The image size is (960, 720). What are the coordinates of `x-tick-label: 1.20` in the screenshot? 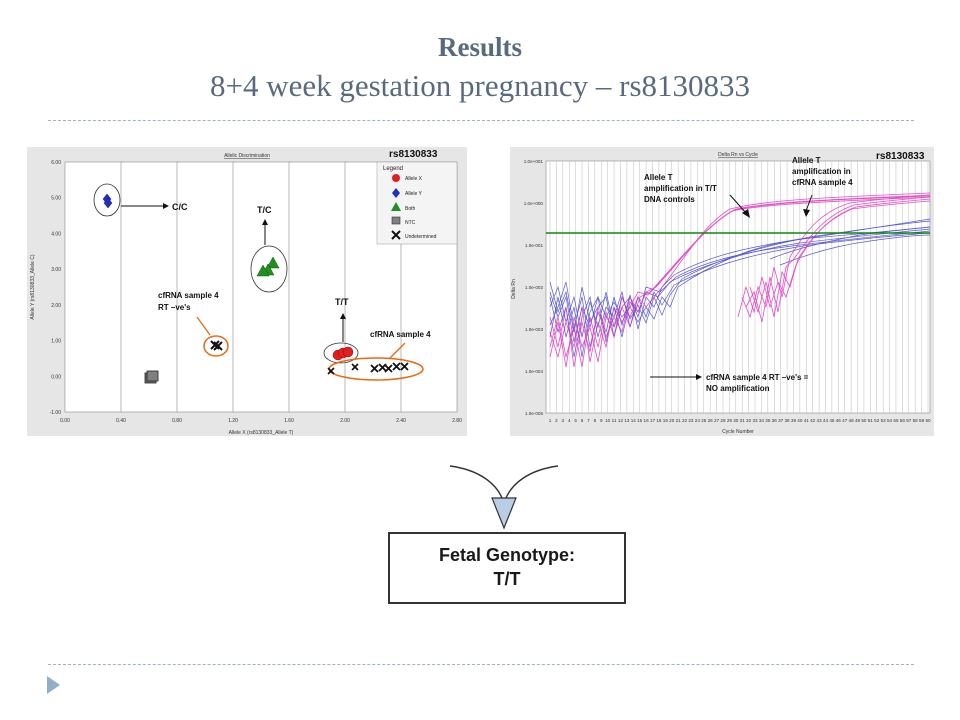 It's located at (233, 421).